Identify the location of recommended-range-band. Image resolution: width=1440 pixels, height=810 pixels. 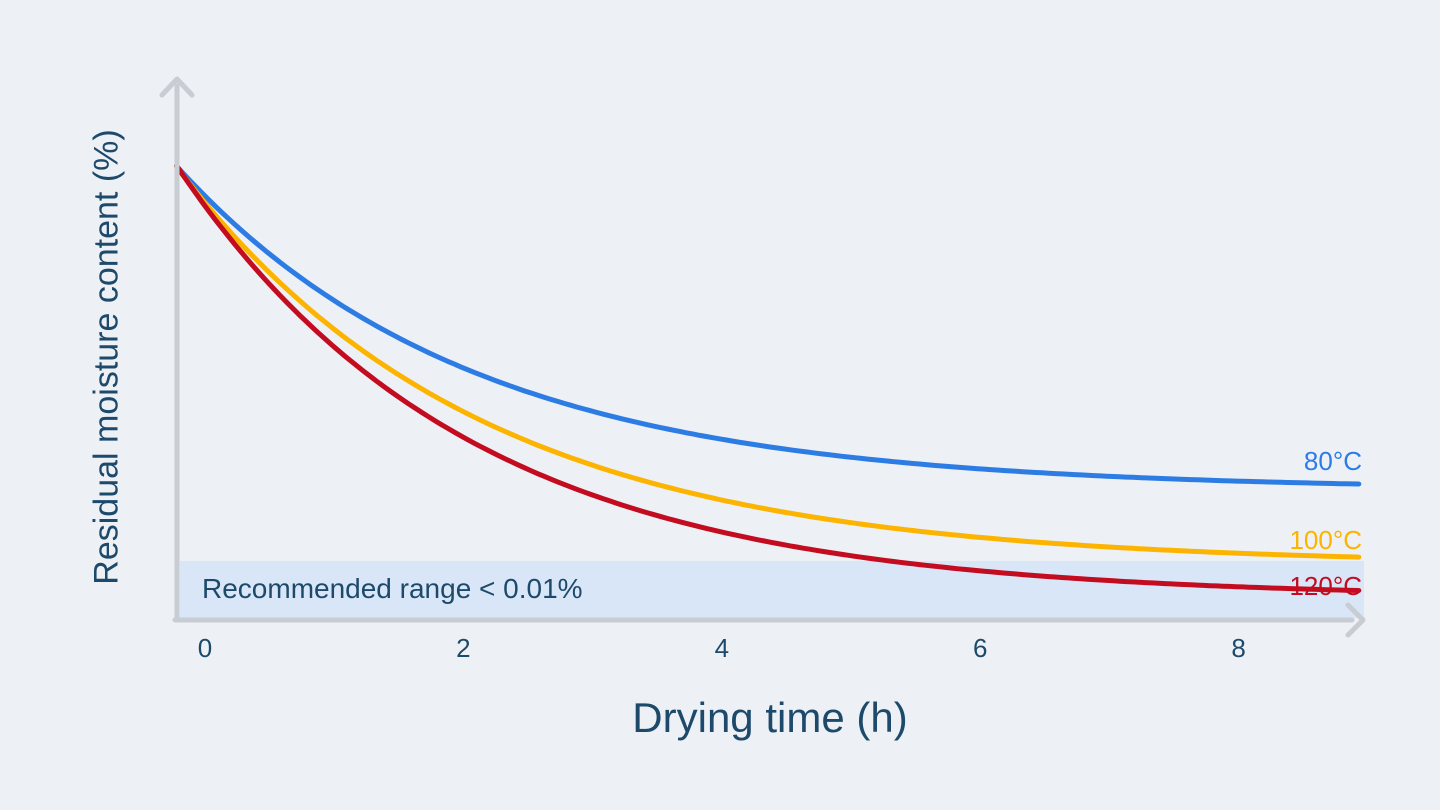
(772, 589).